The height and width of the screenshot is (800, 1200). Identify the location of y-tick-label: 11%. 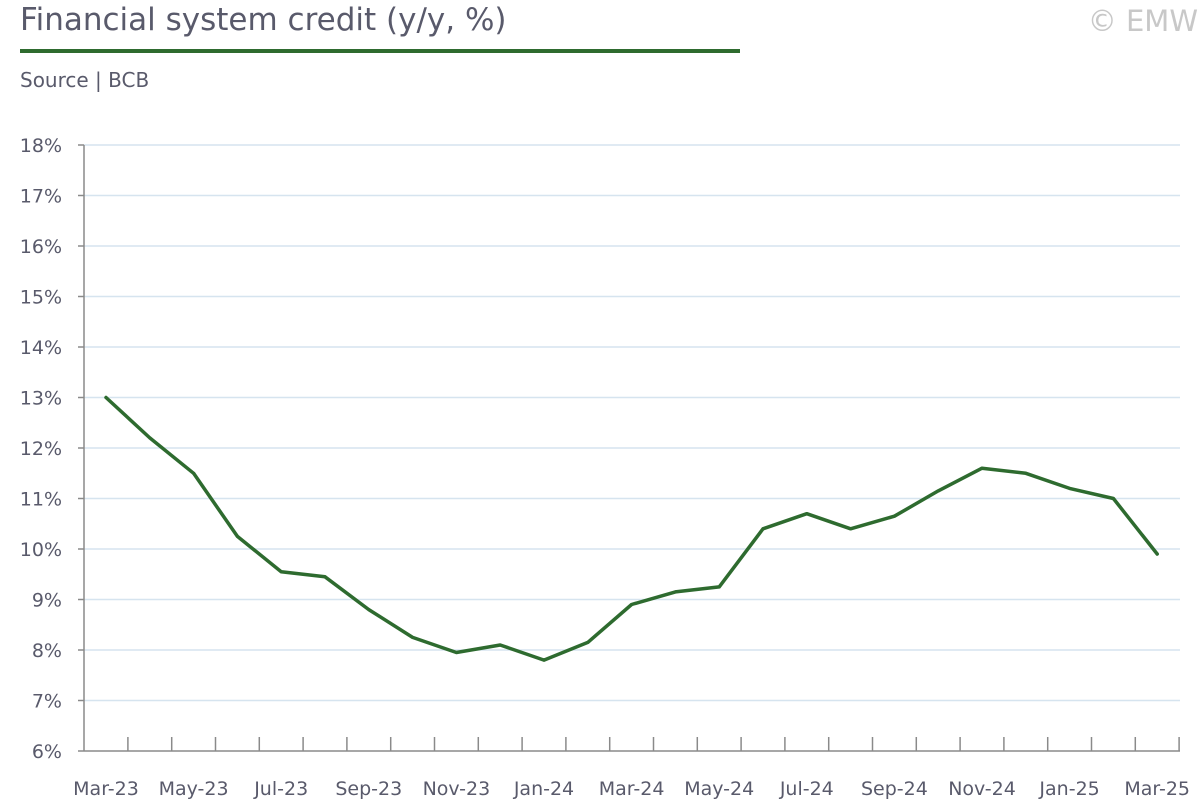
(41, 500).